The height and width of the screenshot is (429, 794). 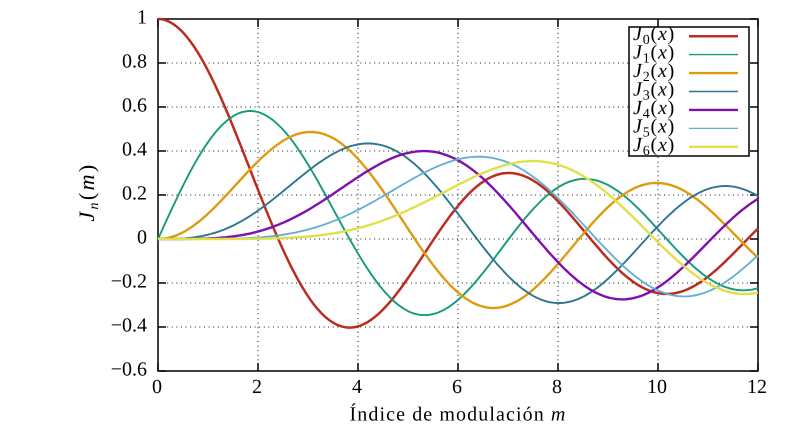 I want to click on svg-text: 2, so click(x=257, y=387).